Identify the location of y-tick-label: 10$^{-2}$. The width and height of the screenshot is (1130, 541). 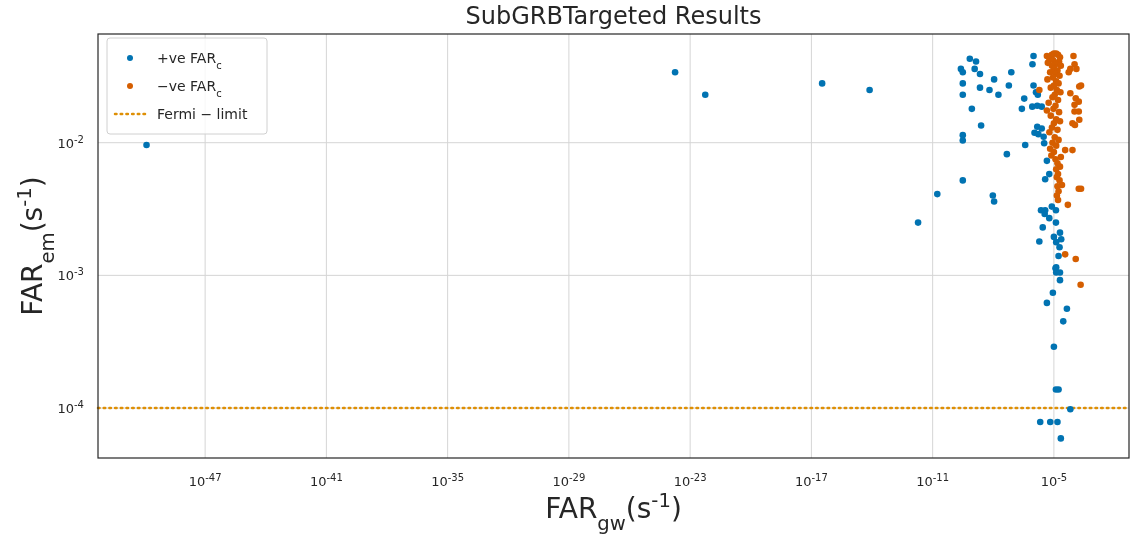
(70, 142).